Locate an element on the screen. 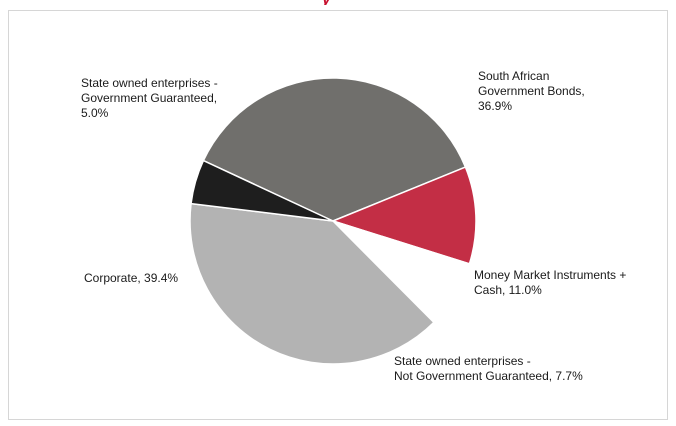 This screenshot has width=676, height=426. slice-label-corporate: Corporate, 39.4% is located at coordinates (131, 278).